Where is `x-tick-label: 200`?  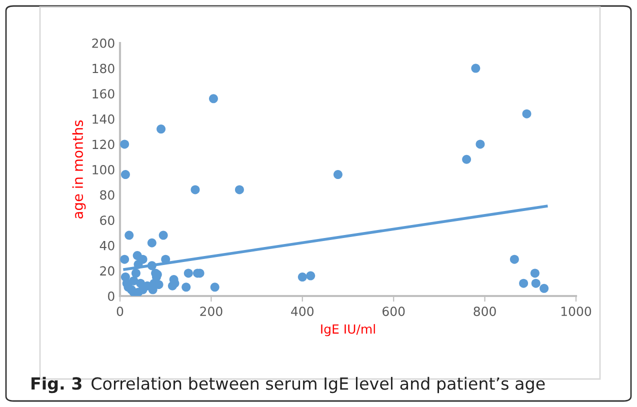 x-tick-label: 200 is located at coordinates (211, 311).